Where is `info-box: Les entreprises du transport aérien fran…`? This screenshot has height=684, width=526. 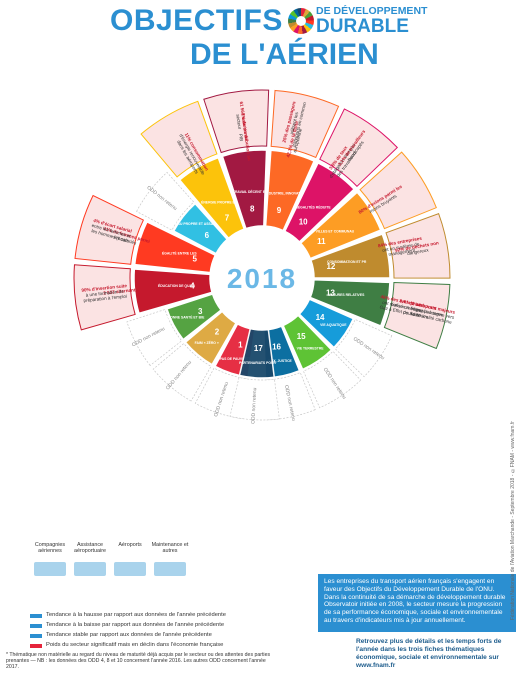 info-box: Les entreprises du transport aérien fran… is located at coordinates (417, 603).